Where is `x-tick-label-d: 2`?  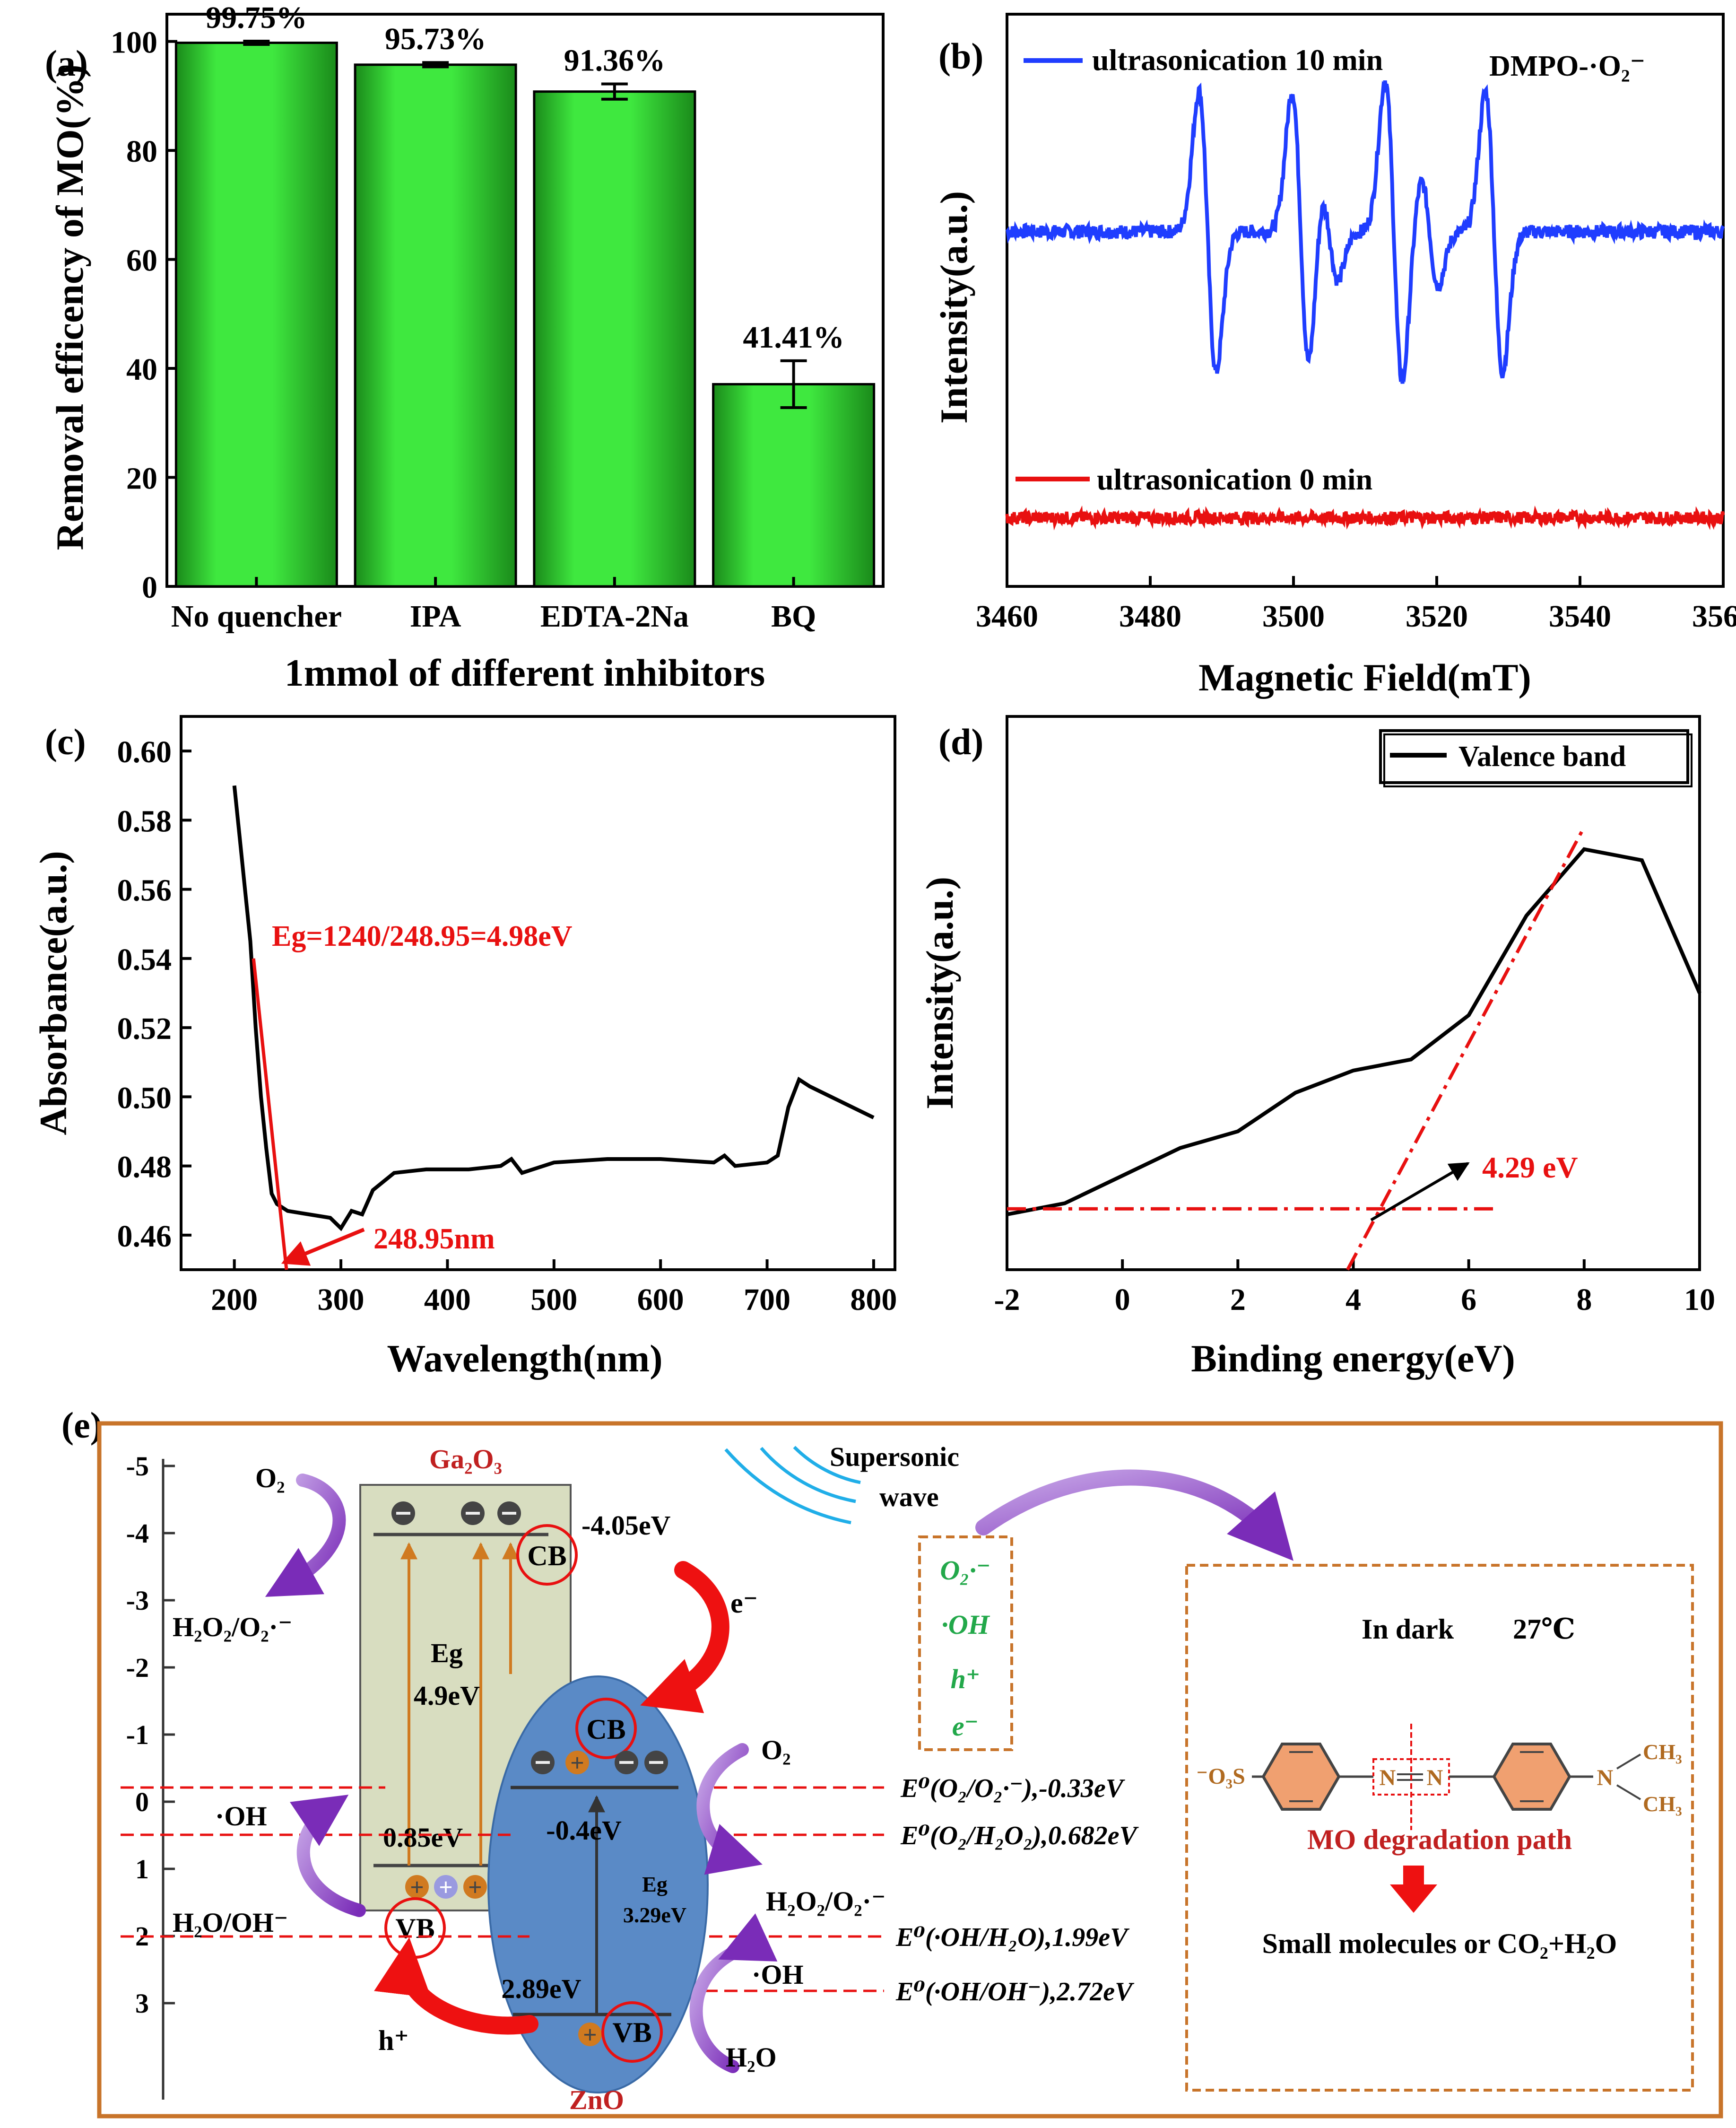
x-tick-label-d: 2 is located at coordinates (1238, 1299).